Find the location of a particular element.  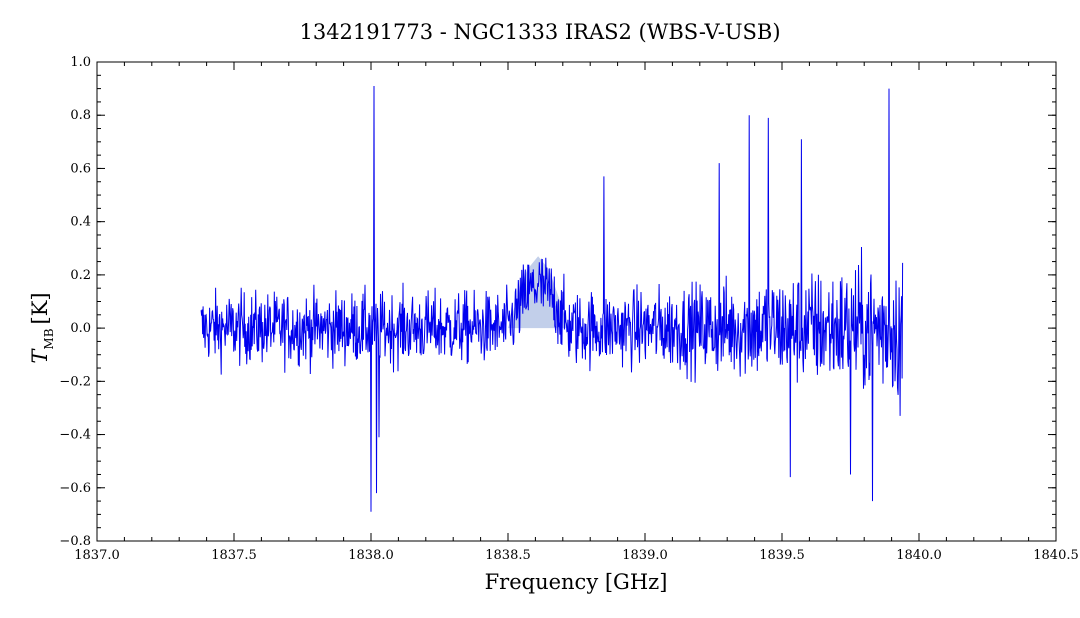

y-tick-label: −0.8 is located at coordinates (75, 541).